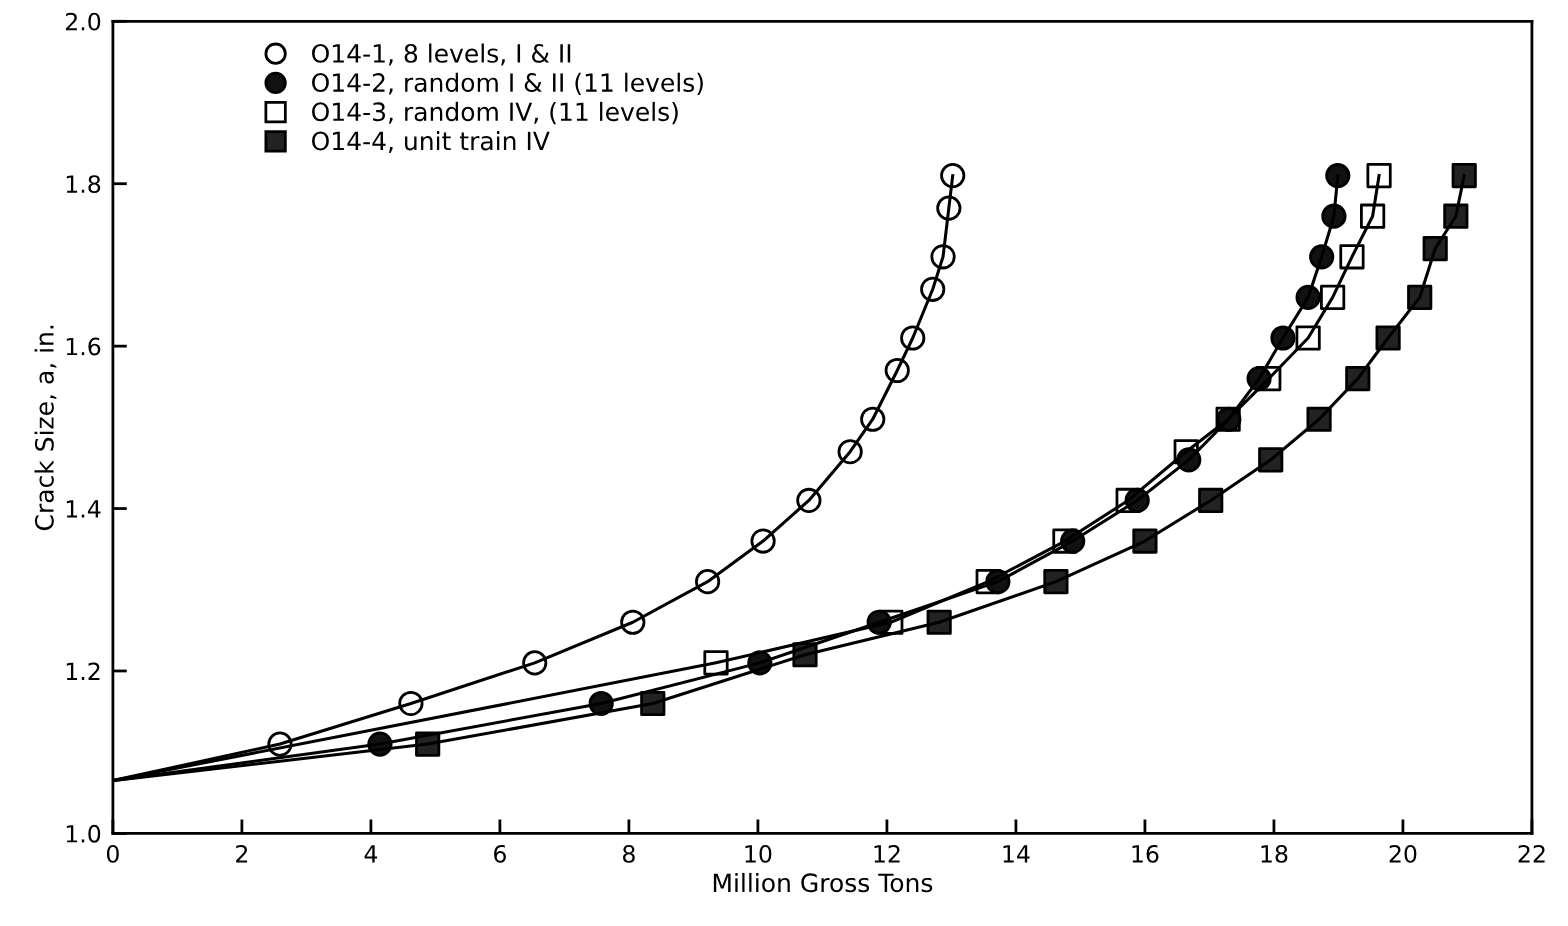 Image resolution: width=1568 pixels, height=926 pixels. What do you see at coordinates (758, 853) in the screenshot?
I see `x-tick-label: 10` at bounding box center [758, 853].